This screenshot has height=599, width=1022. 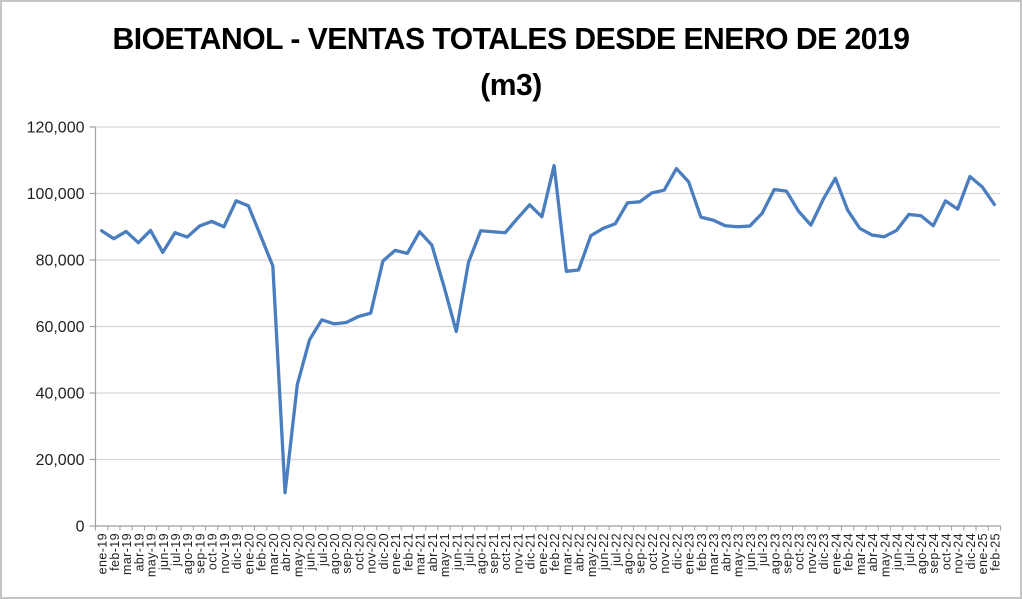 What do you see at coordinates (934, 553) in the screenshot?
I see `x-axis-category-label: sep-24` at bounding box center [934, 553].